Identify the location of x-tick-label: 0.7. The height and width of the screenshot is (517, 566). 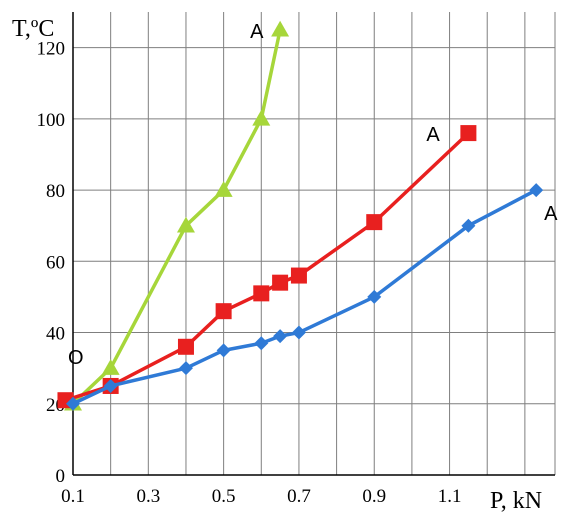
(299, 496).